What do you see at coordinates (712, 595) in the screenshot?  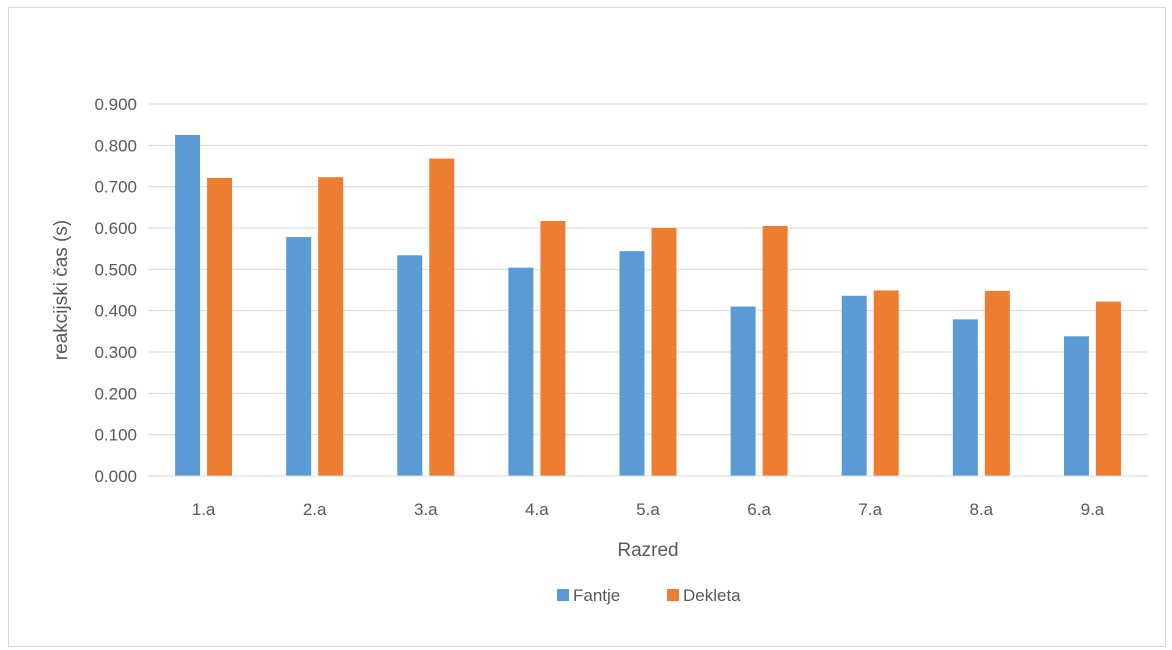 I see `legend-label-dekleta: Dekleta` at bounding box center [712, 595].